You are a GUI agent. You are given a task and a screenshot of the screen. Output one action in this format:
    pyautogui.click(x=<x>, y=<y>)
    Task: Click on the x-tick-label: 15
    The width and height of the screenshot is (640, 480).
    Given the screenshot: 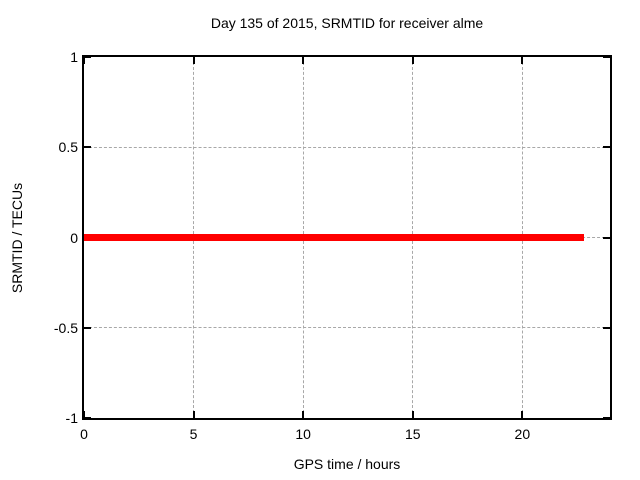 What is the action you would take?
    pyautogui.click(x=412, y=434)
    